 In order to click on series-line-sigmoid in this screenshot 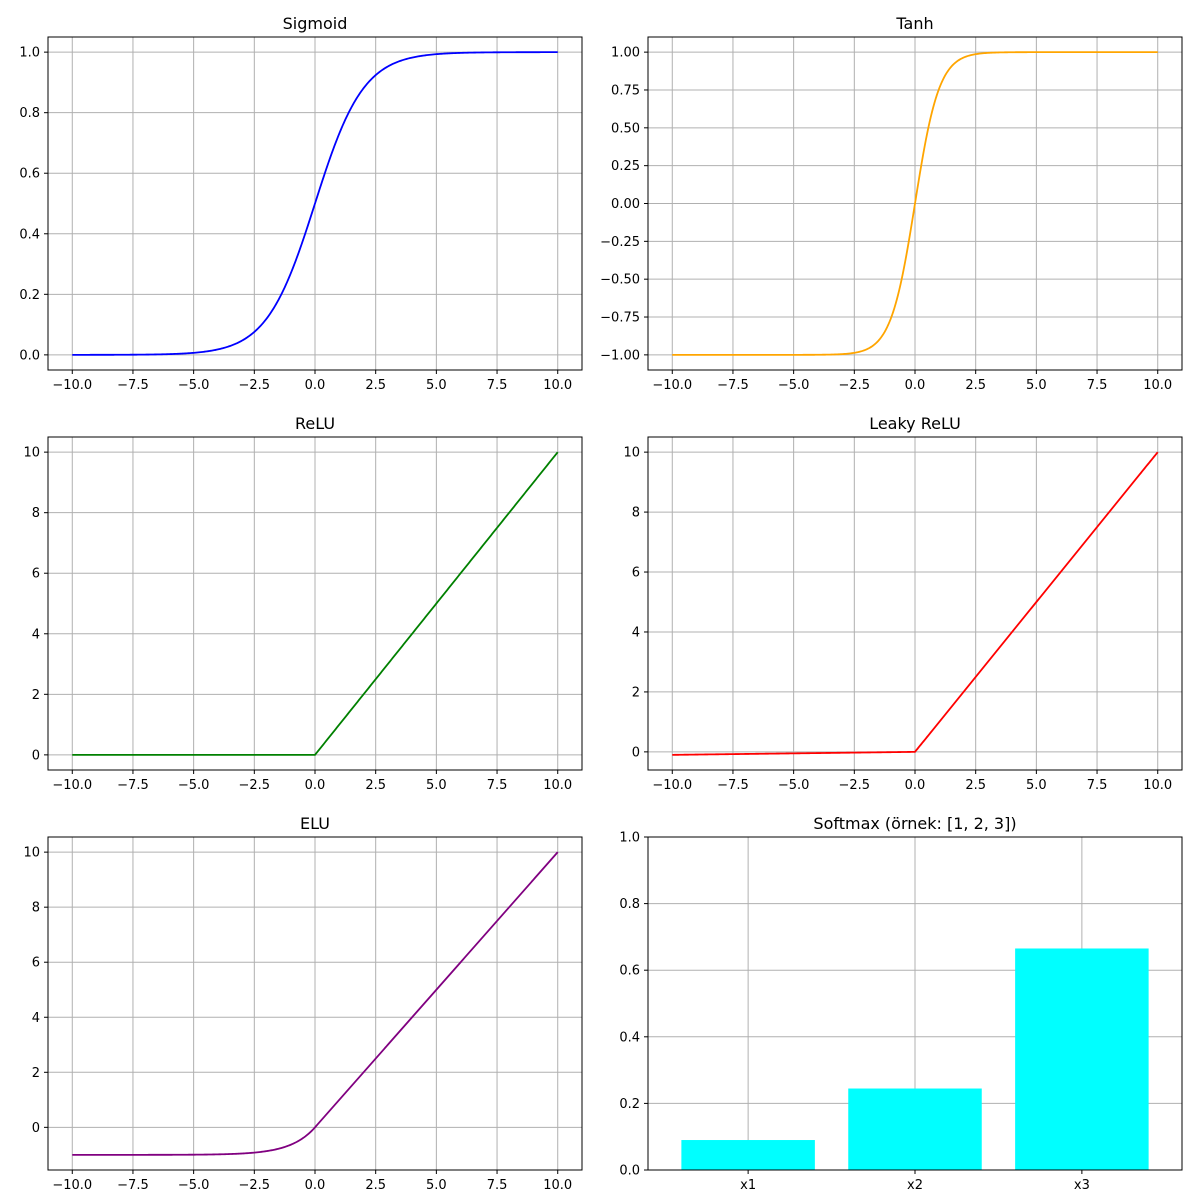, I will do `click(315, 203)`.